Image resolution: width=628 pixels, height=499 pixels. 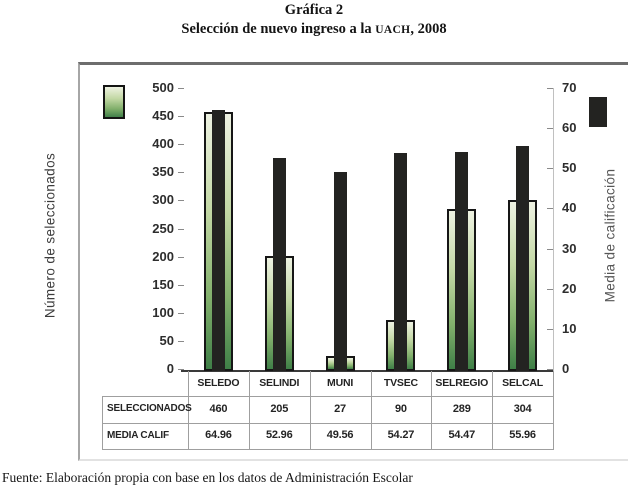 What do you see at coordinates (340, 383) in the screenshot?
I see `category-label: MUNI` at bounding box center [340, 383].